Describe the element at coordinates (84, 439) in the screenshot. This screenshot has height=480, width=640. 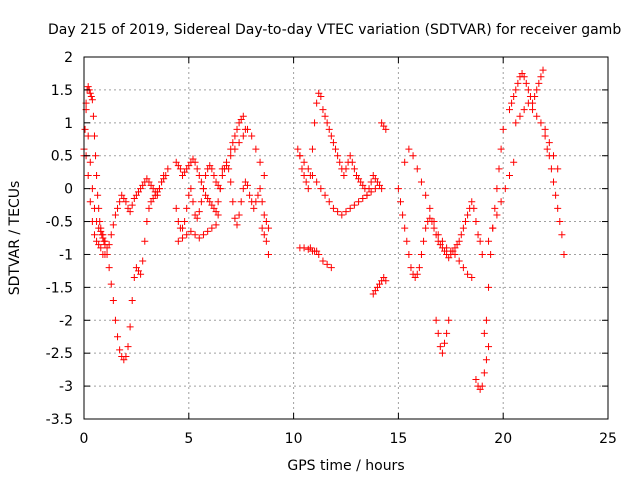
I see `x-tick-label: 0` at that location.